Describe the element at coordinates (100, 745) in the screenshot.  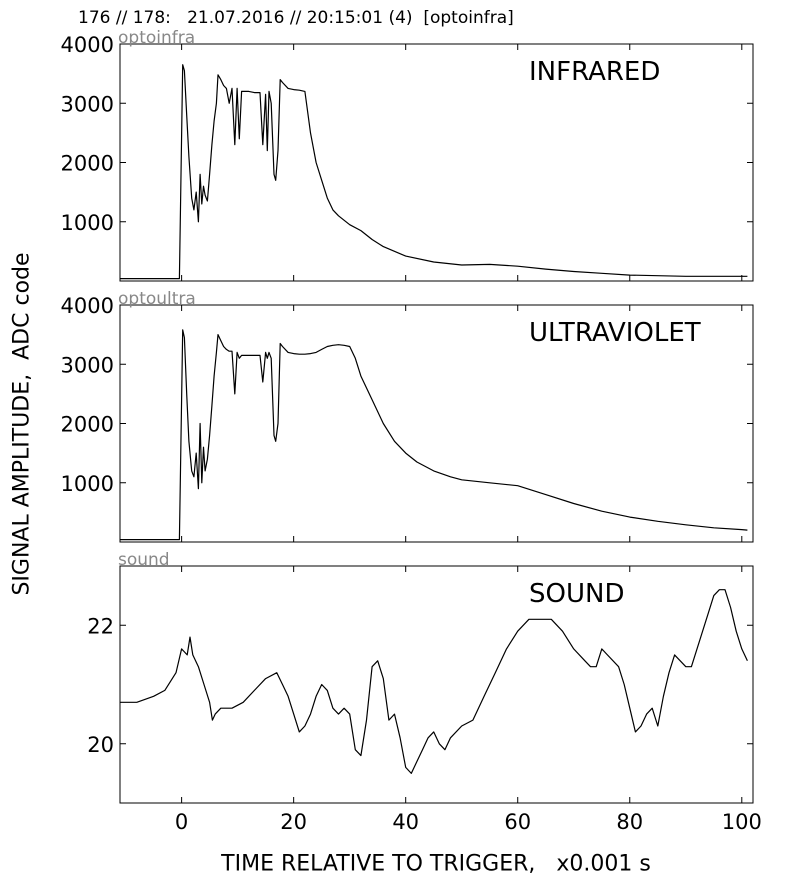
I see `y-tick-label: 20` at that location.